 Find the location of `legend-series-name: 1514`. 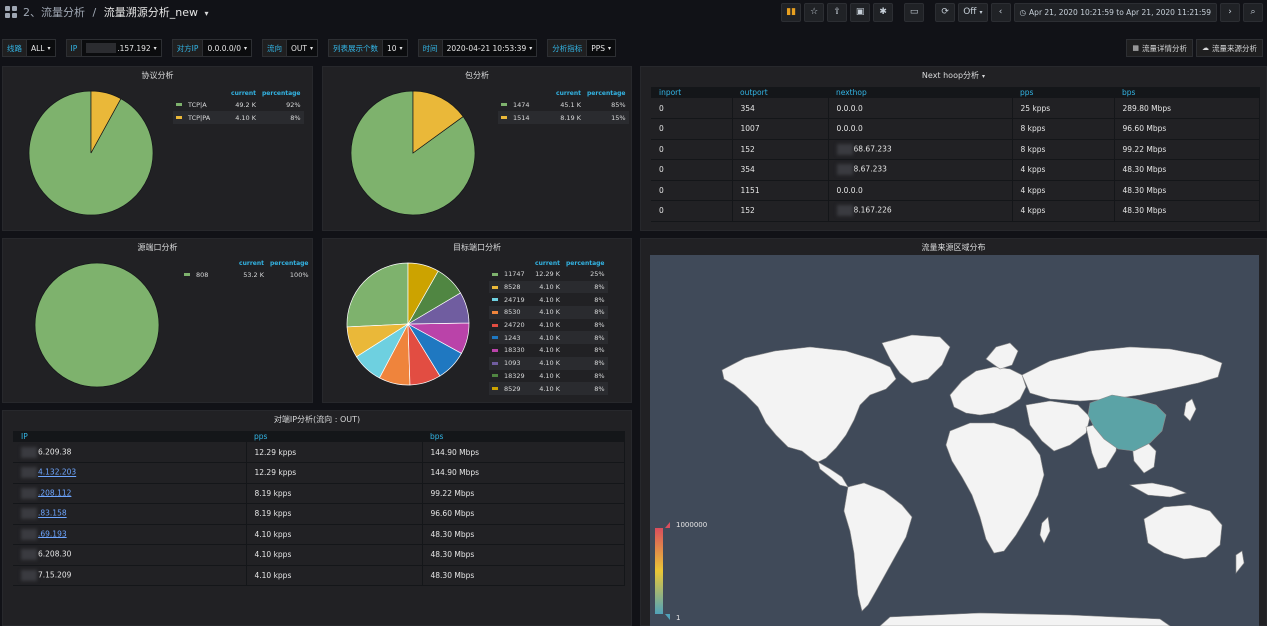

legend-series-name: 1514 is located at coordinates (524, 117).